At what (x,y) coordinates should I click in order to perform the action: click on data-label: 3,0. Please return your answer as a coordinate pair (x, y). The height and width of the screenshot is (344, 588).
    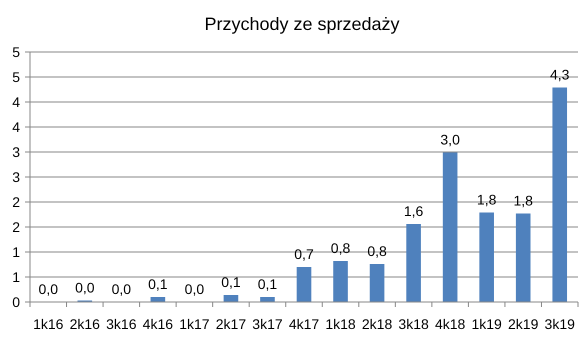
    Looking at the image, I should click on (450, 140).